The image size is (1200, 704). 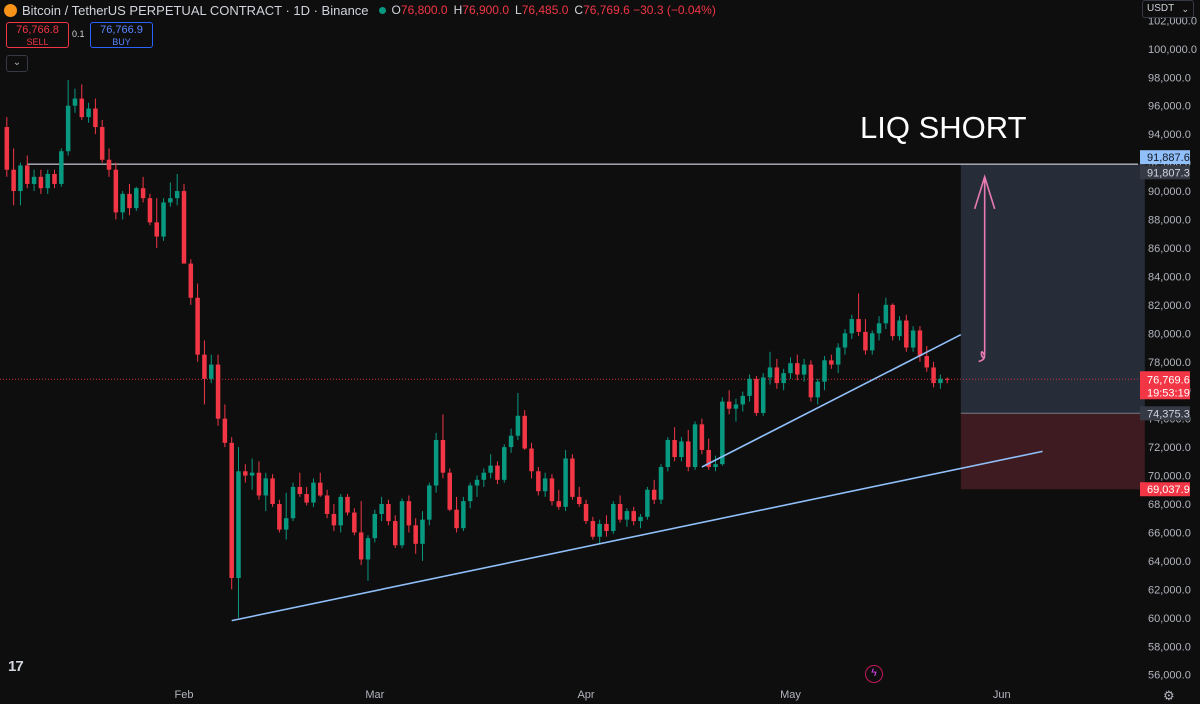 What do you see at coordinates (1169, 619) in the screenshot?
I see `y-tick-label: 60,000.0` at bounding box center [1169, 619].